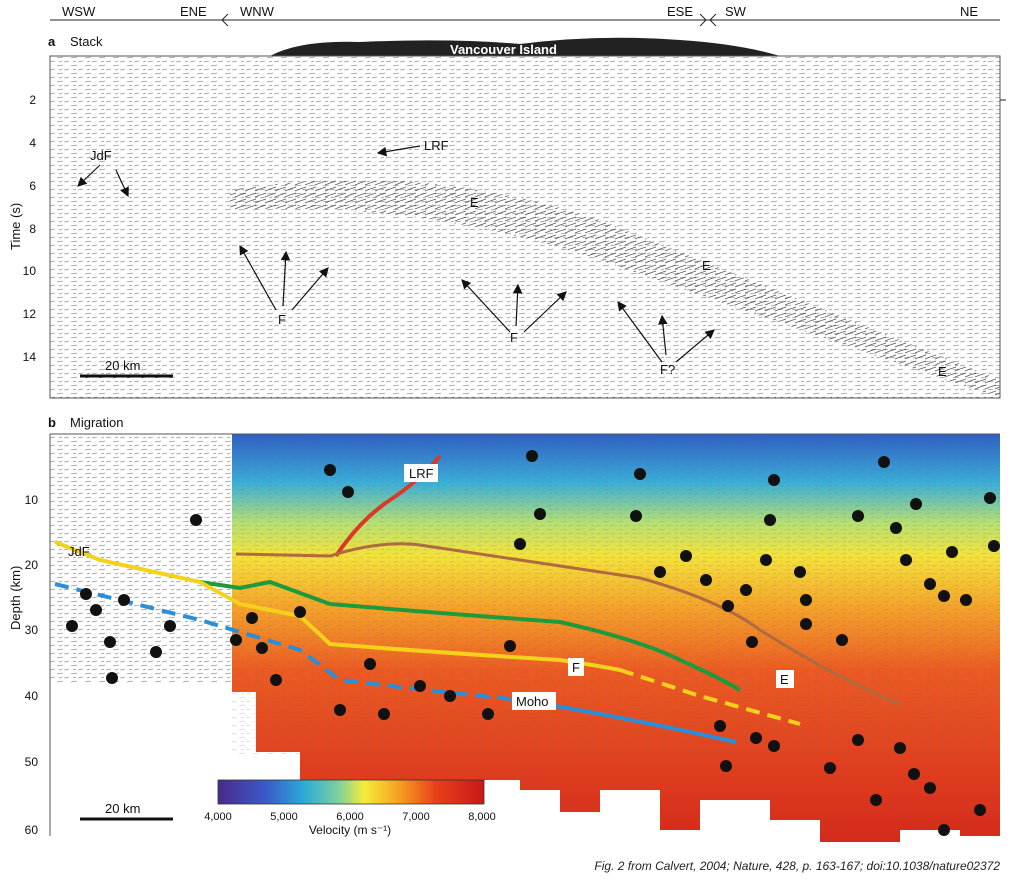  I want to click on svg-text: 4,000, so click(218, 817).